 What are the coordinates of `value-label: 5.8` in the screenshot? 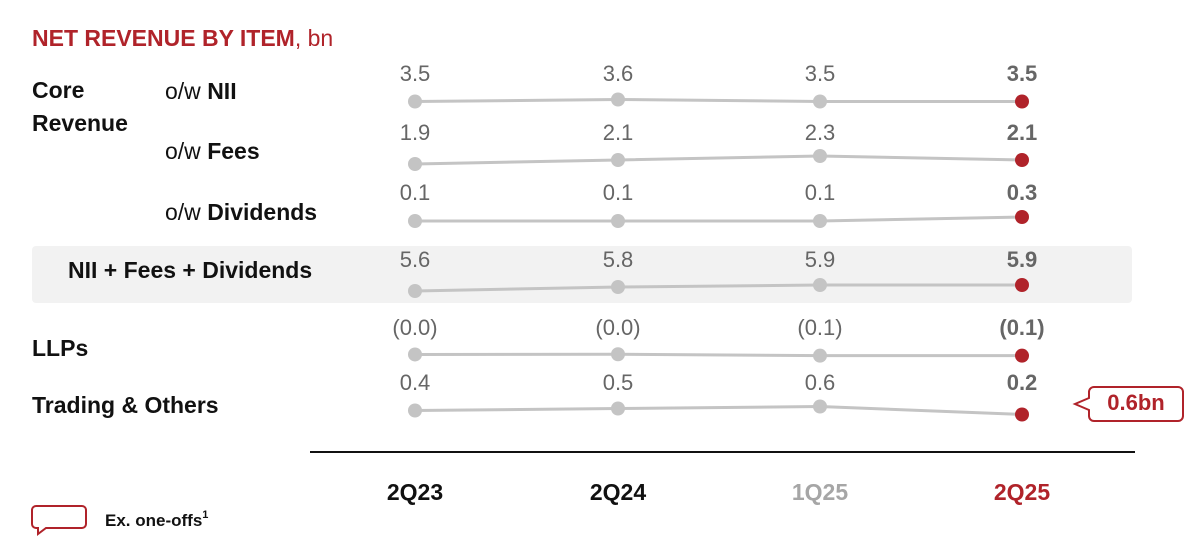 It's located at (618, 259).